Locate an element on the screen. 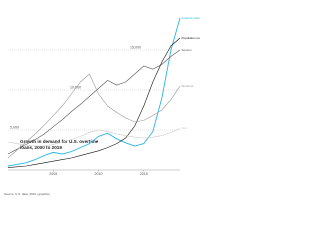  series-label: Federal student loans is located at coordinates (191, 18).